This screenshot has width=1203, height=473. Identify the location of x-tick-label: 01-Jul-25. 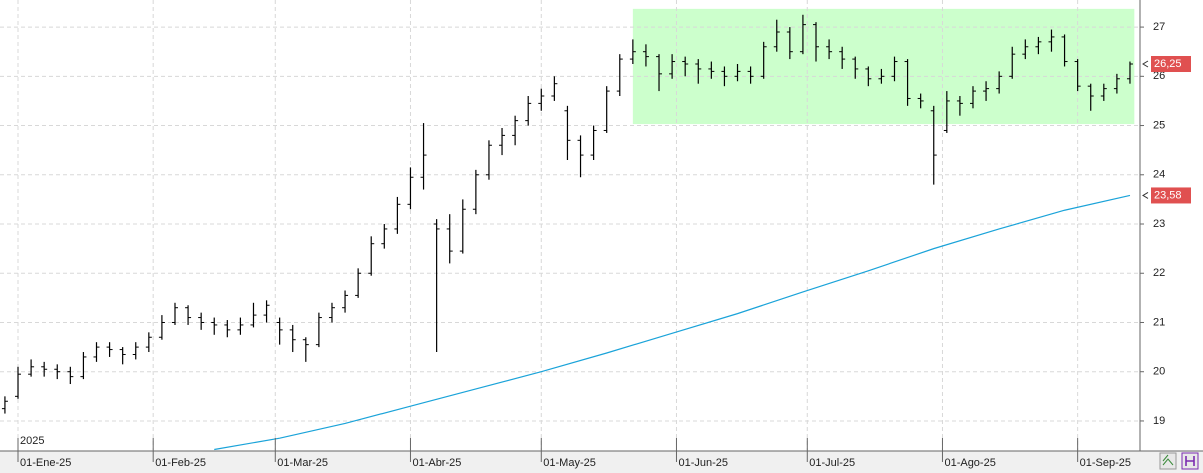
(832, 463).